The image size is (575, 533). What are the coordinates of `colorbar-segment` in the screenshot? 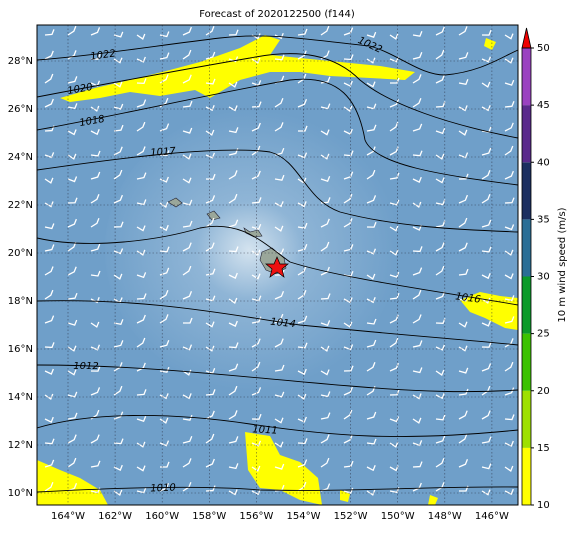 It's located at (526, 134).